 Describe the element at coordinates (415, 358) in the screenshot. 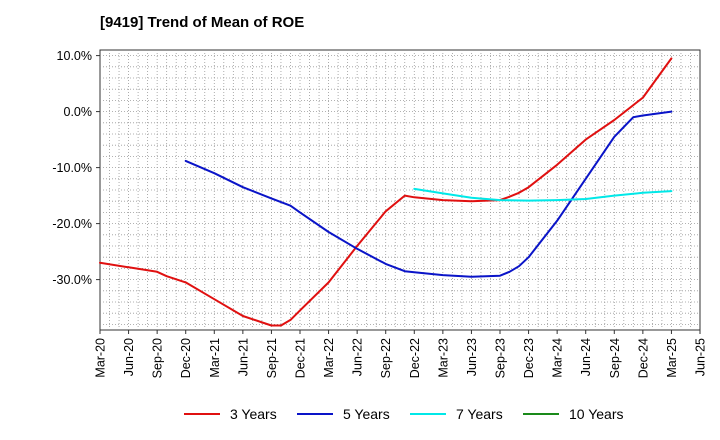

I see `x-tick-label: Dec-22` at that location.